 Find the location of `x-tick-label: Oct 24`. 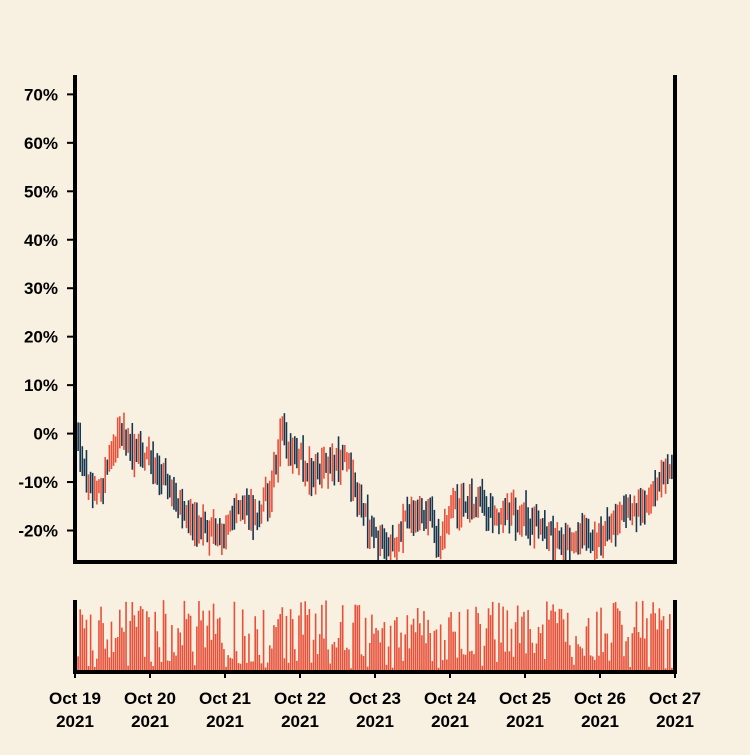

x-tick-label: Oct 24 is located at coordinates (450, 698).